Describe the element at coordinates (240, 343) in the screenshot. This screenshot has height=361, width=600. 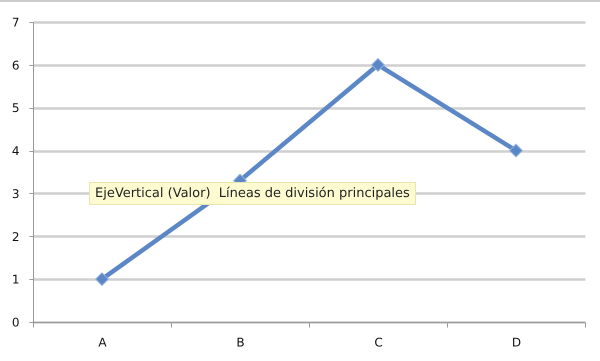
I see `x-tick-label: B` at that location.